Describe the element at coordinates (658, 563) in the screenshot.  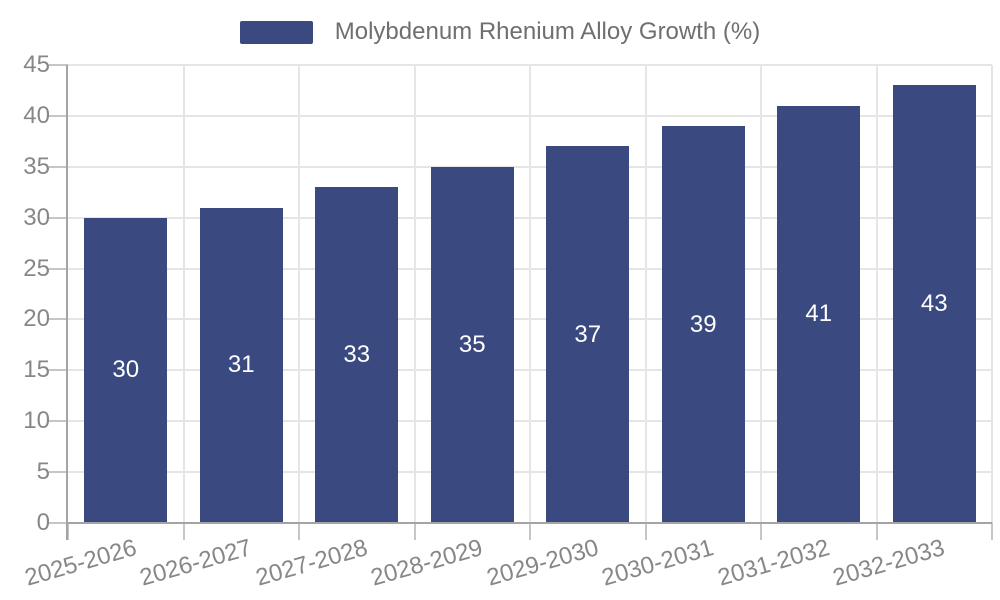
I see `x-axis-tick-label: 2030-2031` at that location.